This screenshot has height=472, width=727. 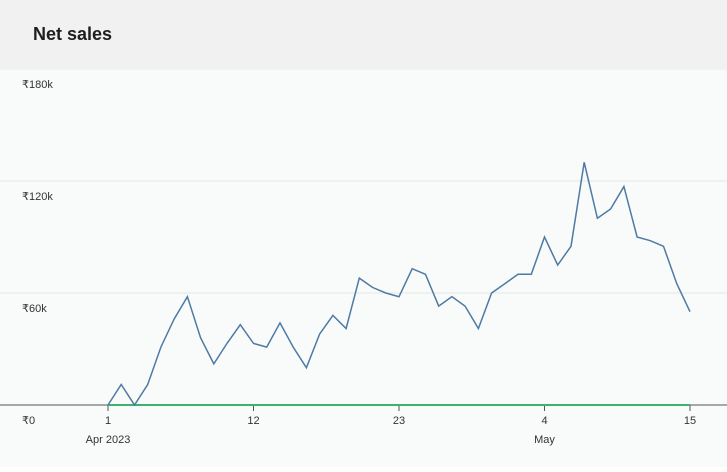 What do you see at coordinates (399, 421) in the screenshot?
I see `x-tick-label: 23` at bounding box center [399, 421].